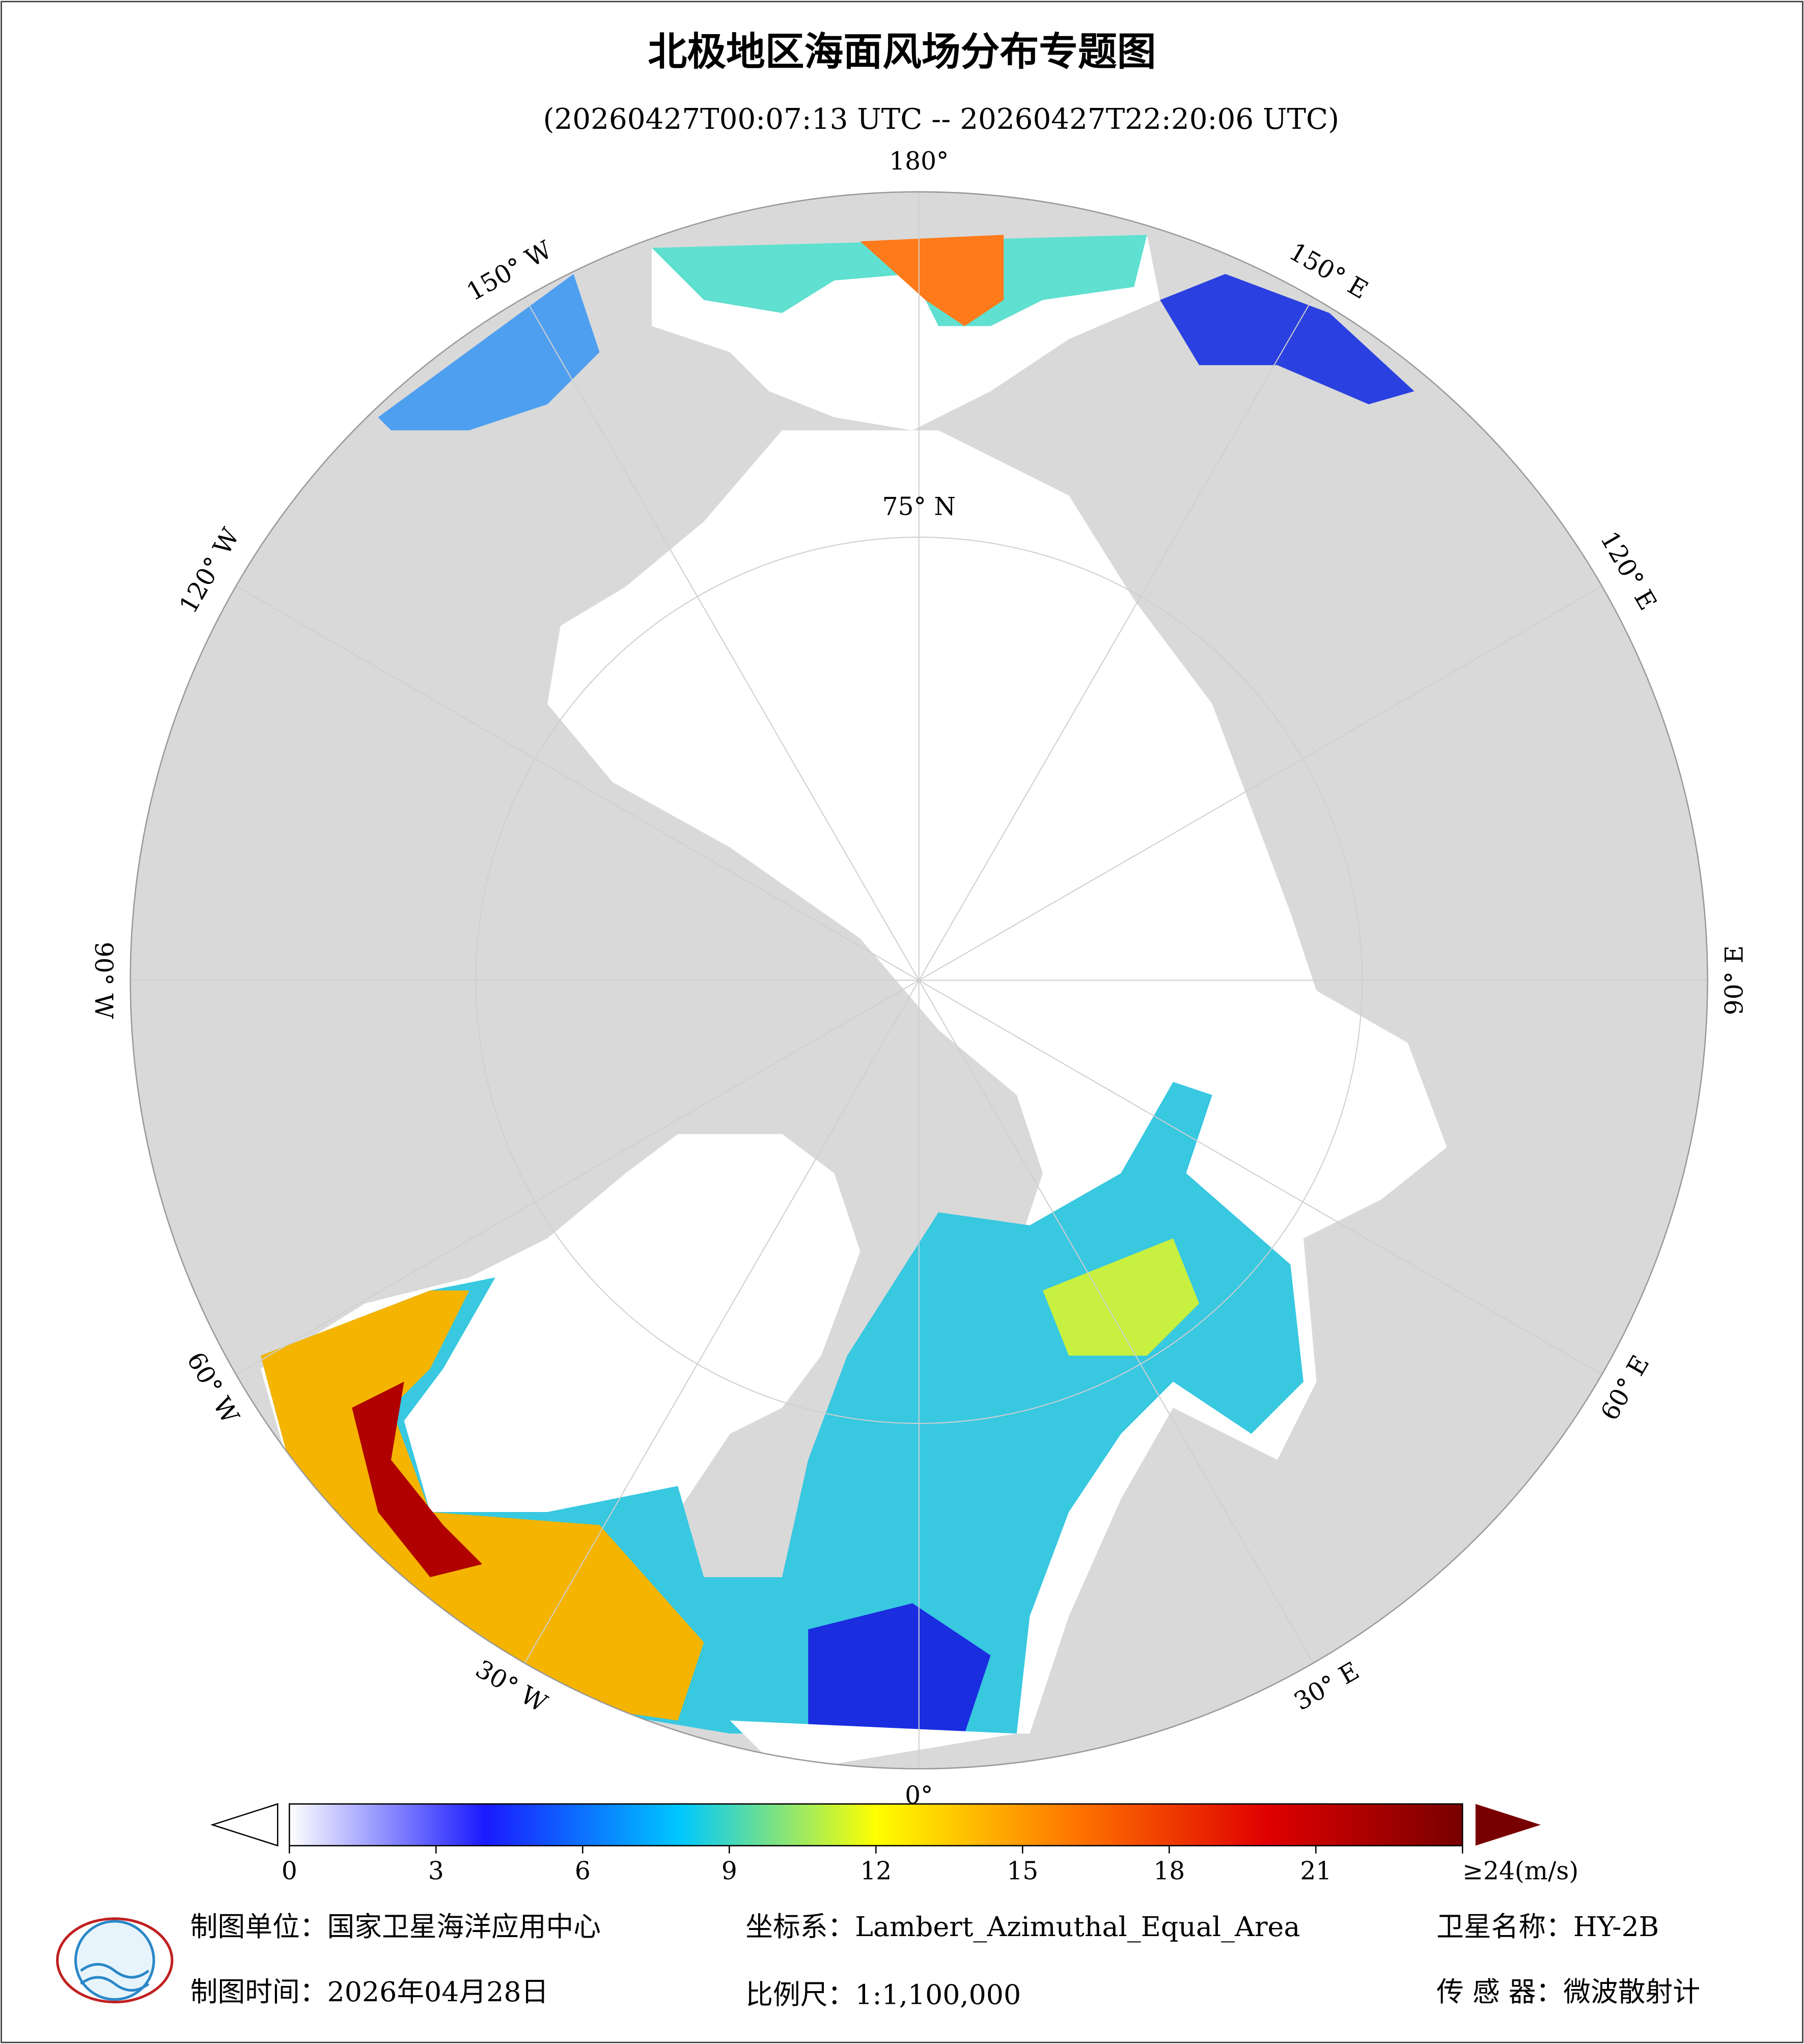  What do you see at coordinates (729, 1871) in the screenshot?
I see `colorbar-tick-label: 9` at bounding box center [729, 1871].